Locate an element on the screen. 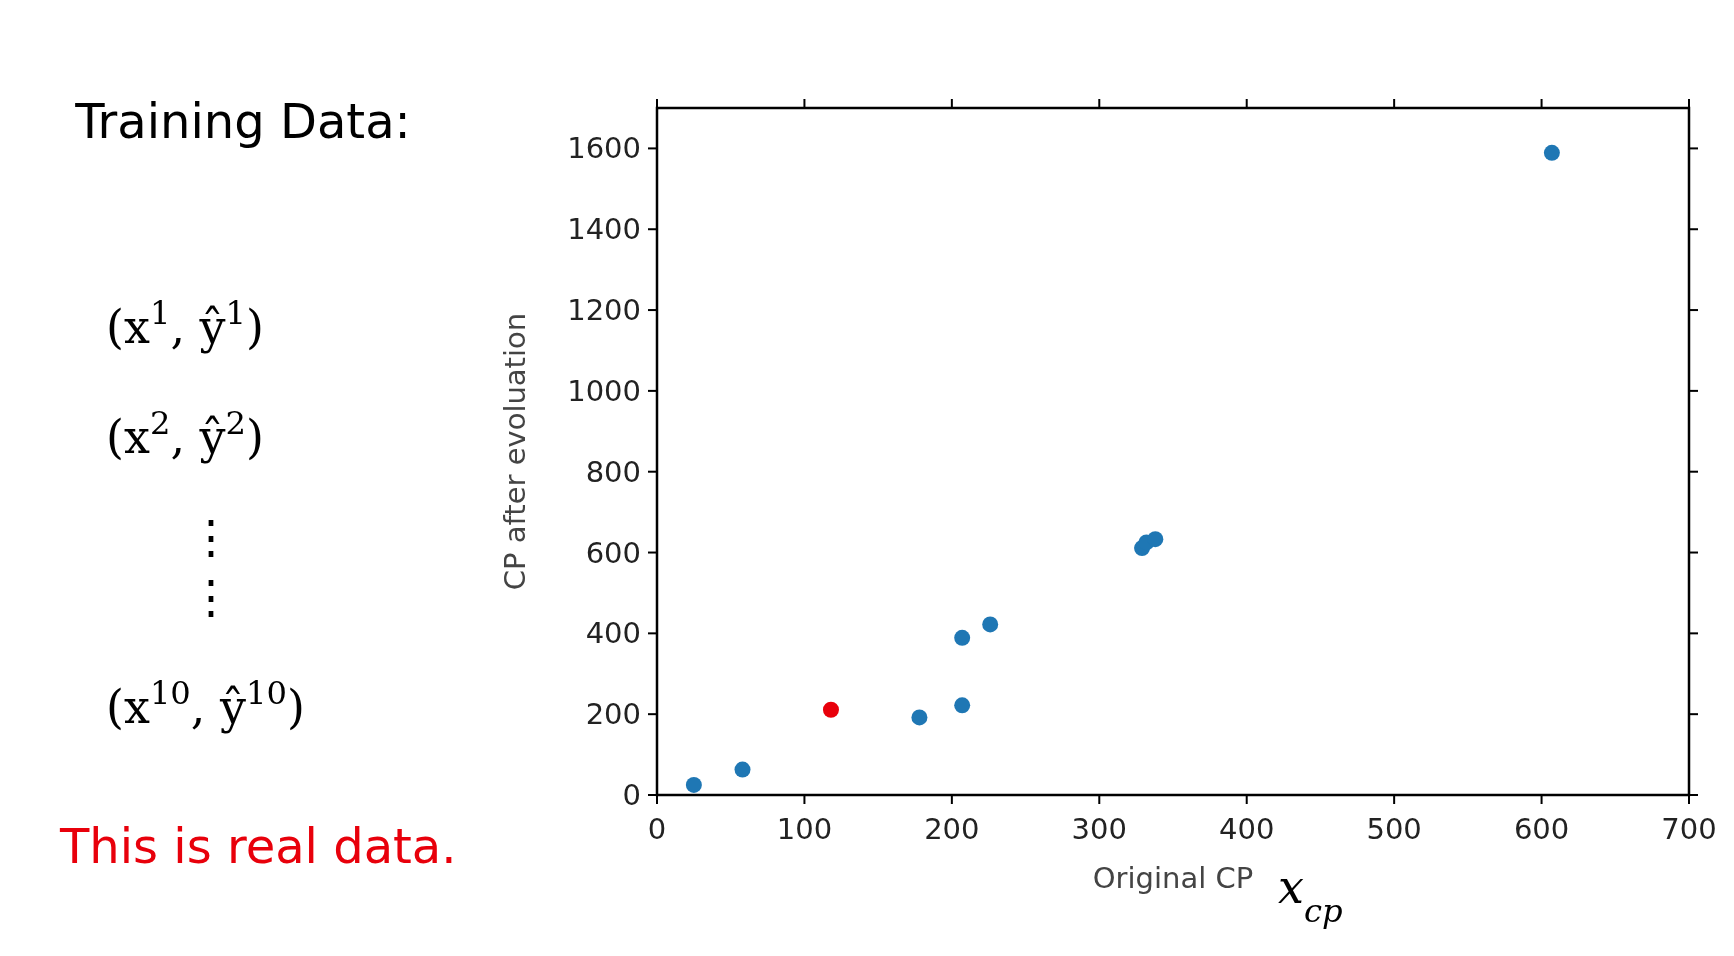 Image resolution: width=1734 pixels, height=956 pixels. x-axis-title: Original CP is located at coordinates (1173, 878).